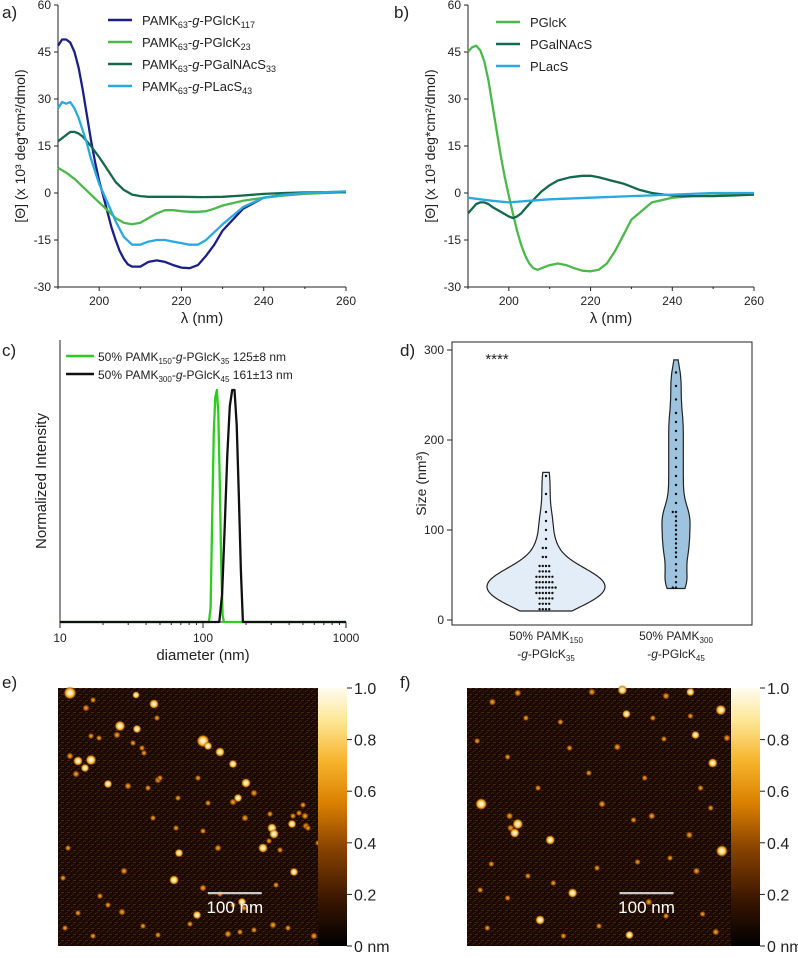 This screenshot has height=958, width=798. I want to click on afm-image-pamk300: 100 nm 1.0 0.8 0.6 0.4 0.2 0 nm, so click(632, 818).